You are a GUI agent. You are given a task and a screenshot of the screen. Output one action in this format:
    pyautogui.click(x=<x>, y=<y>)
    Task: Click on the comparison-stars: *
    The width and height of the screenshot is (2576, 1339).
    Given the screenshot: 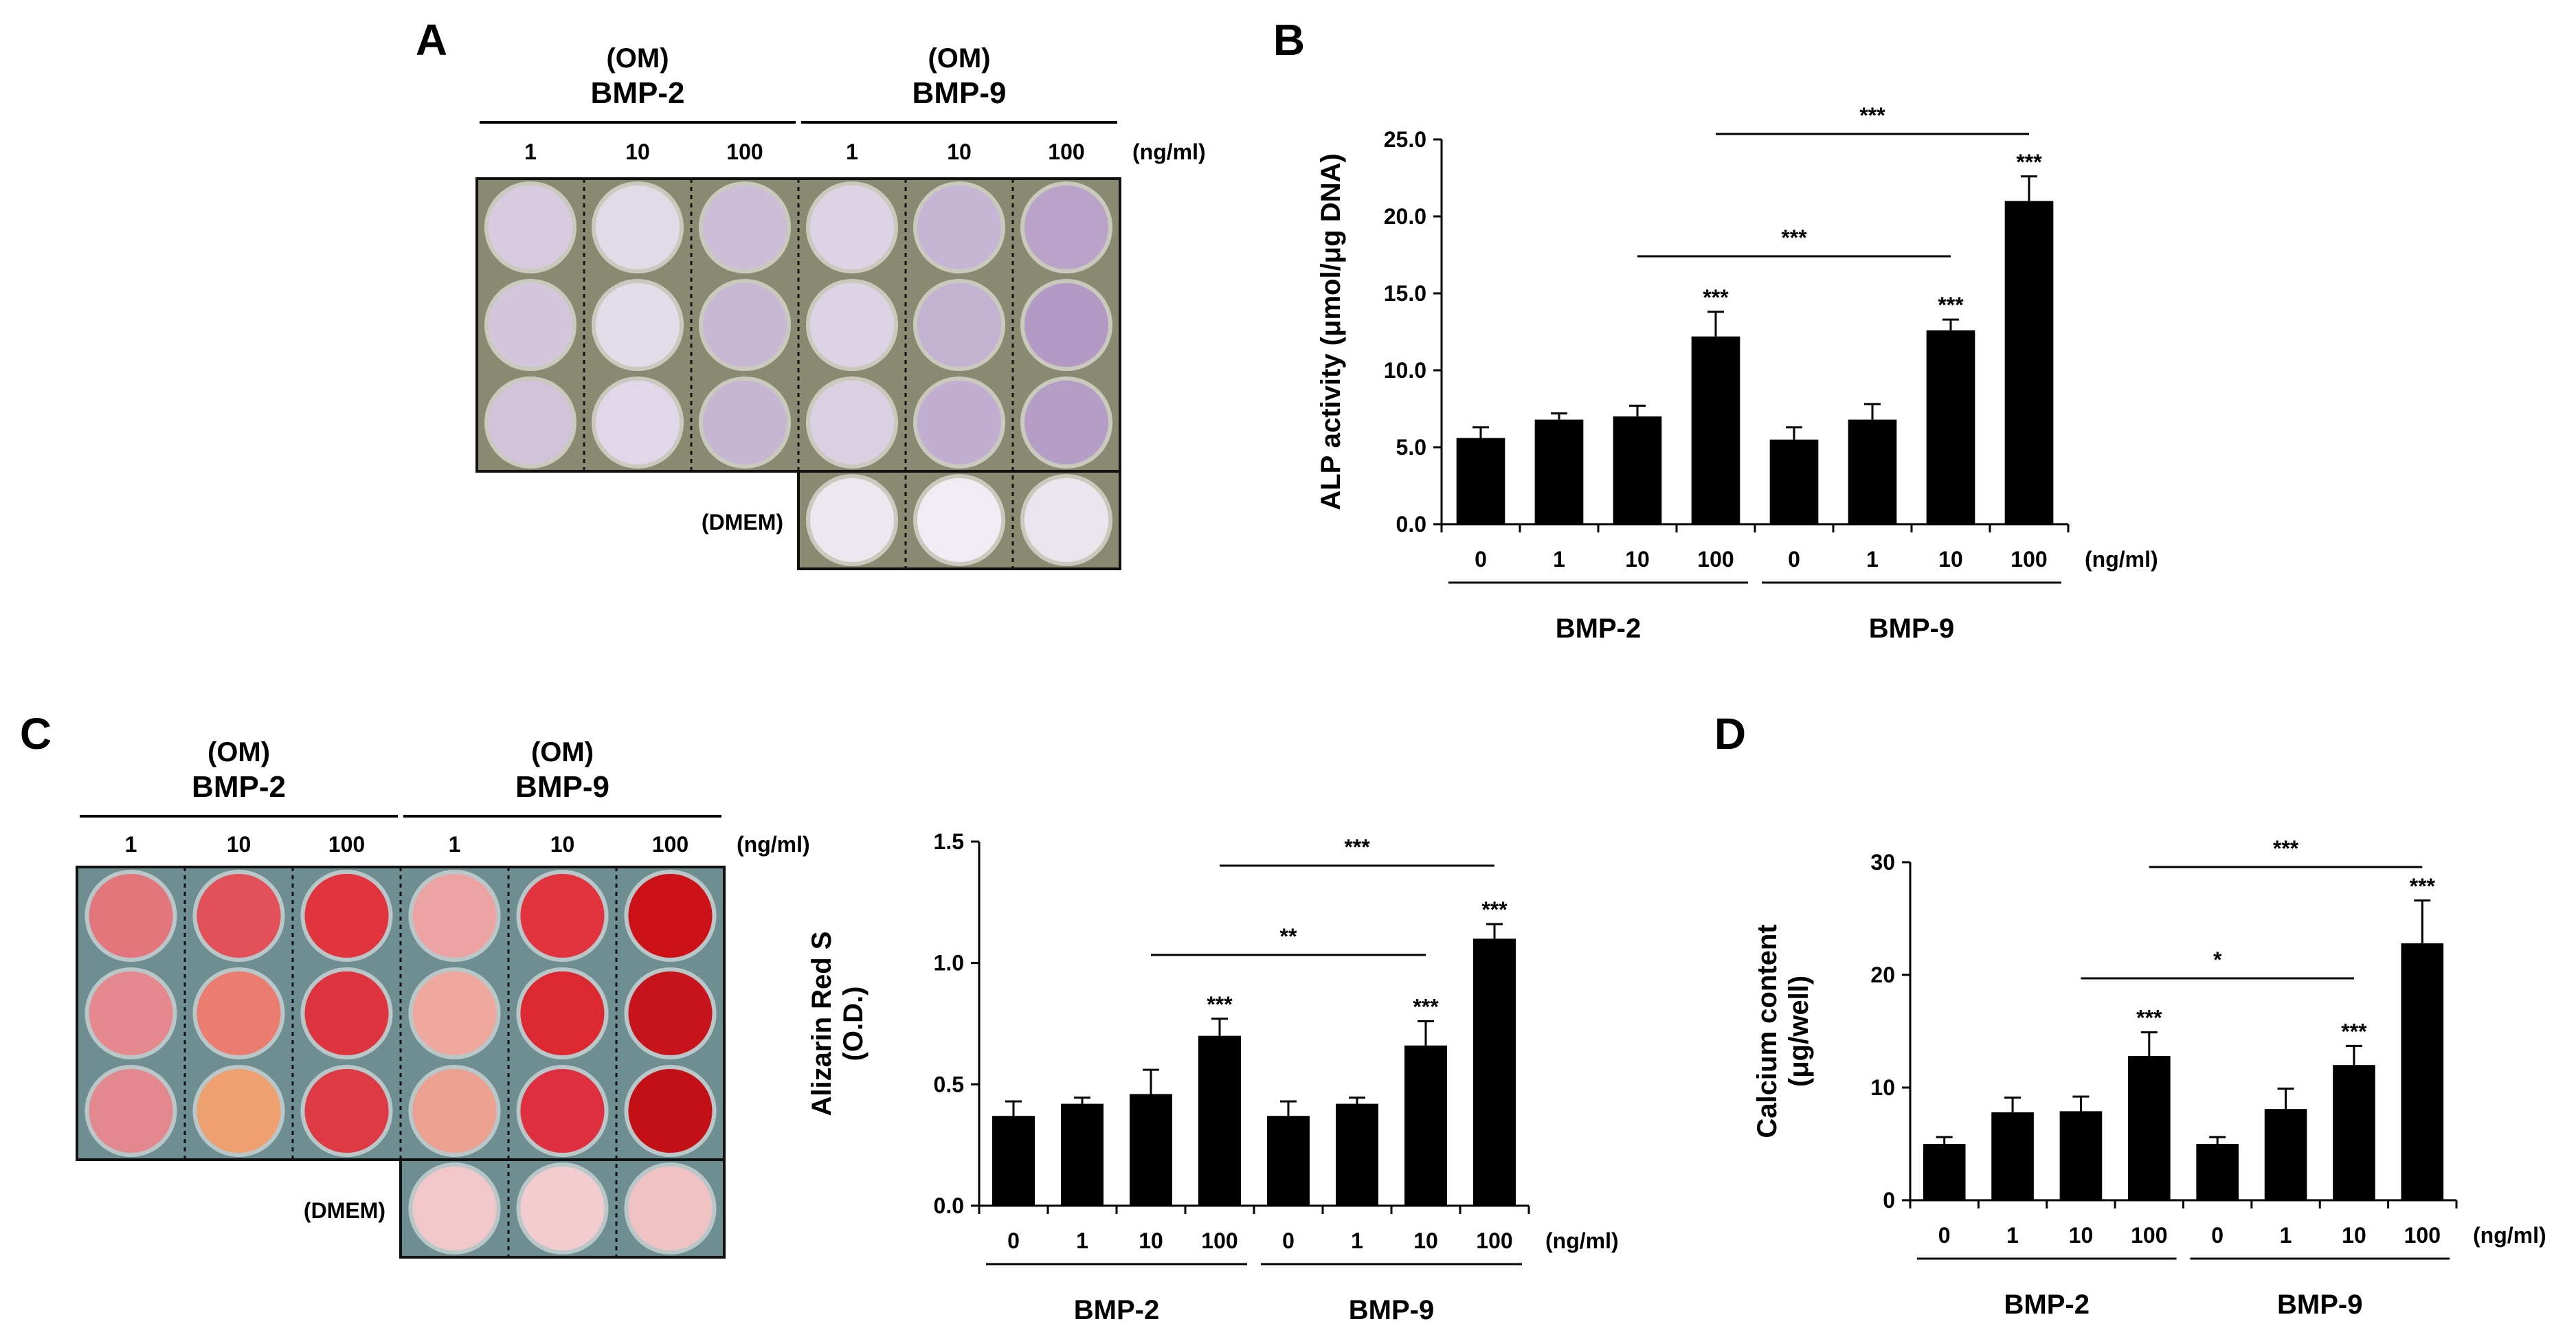 What is the action you would take?
    pyautogui.click(x=2217, y=959)
    